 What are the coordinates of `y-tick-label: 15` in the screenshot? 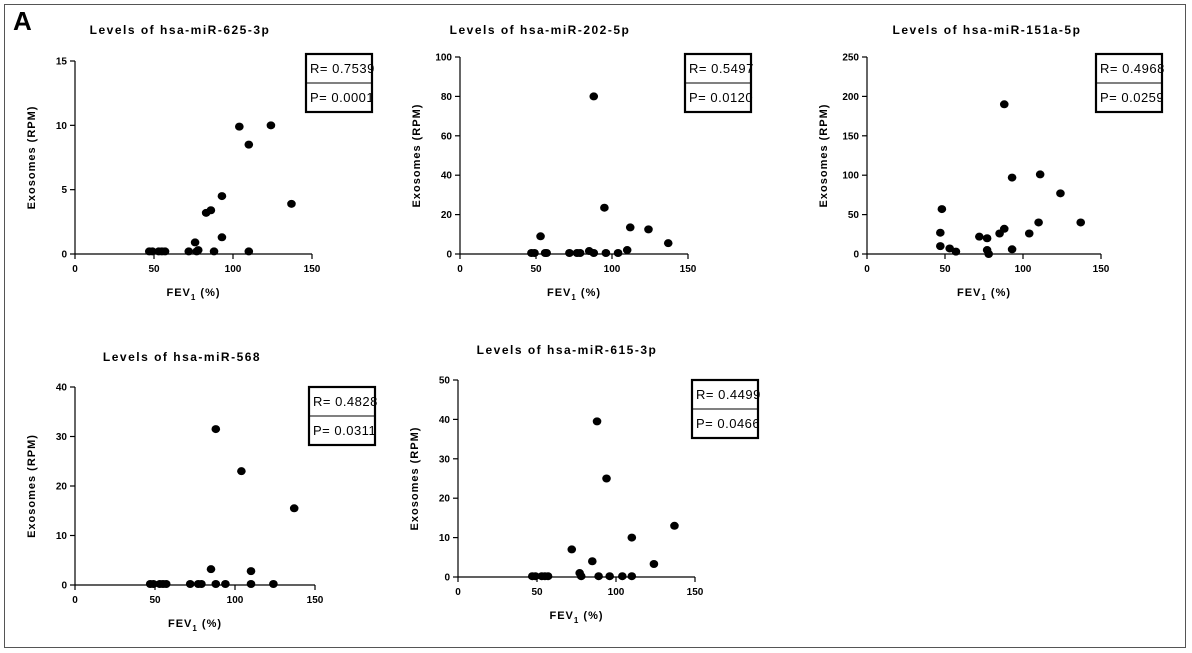 It's located at (62, 62).